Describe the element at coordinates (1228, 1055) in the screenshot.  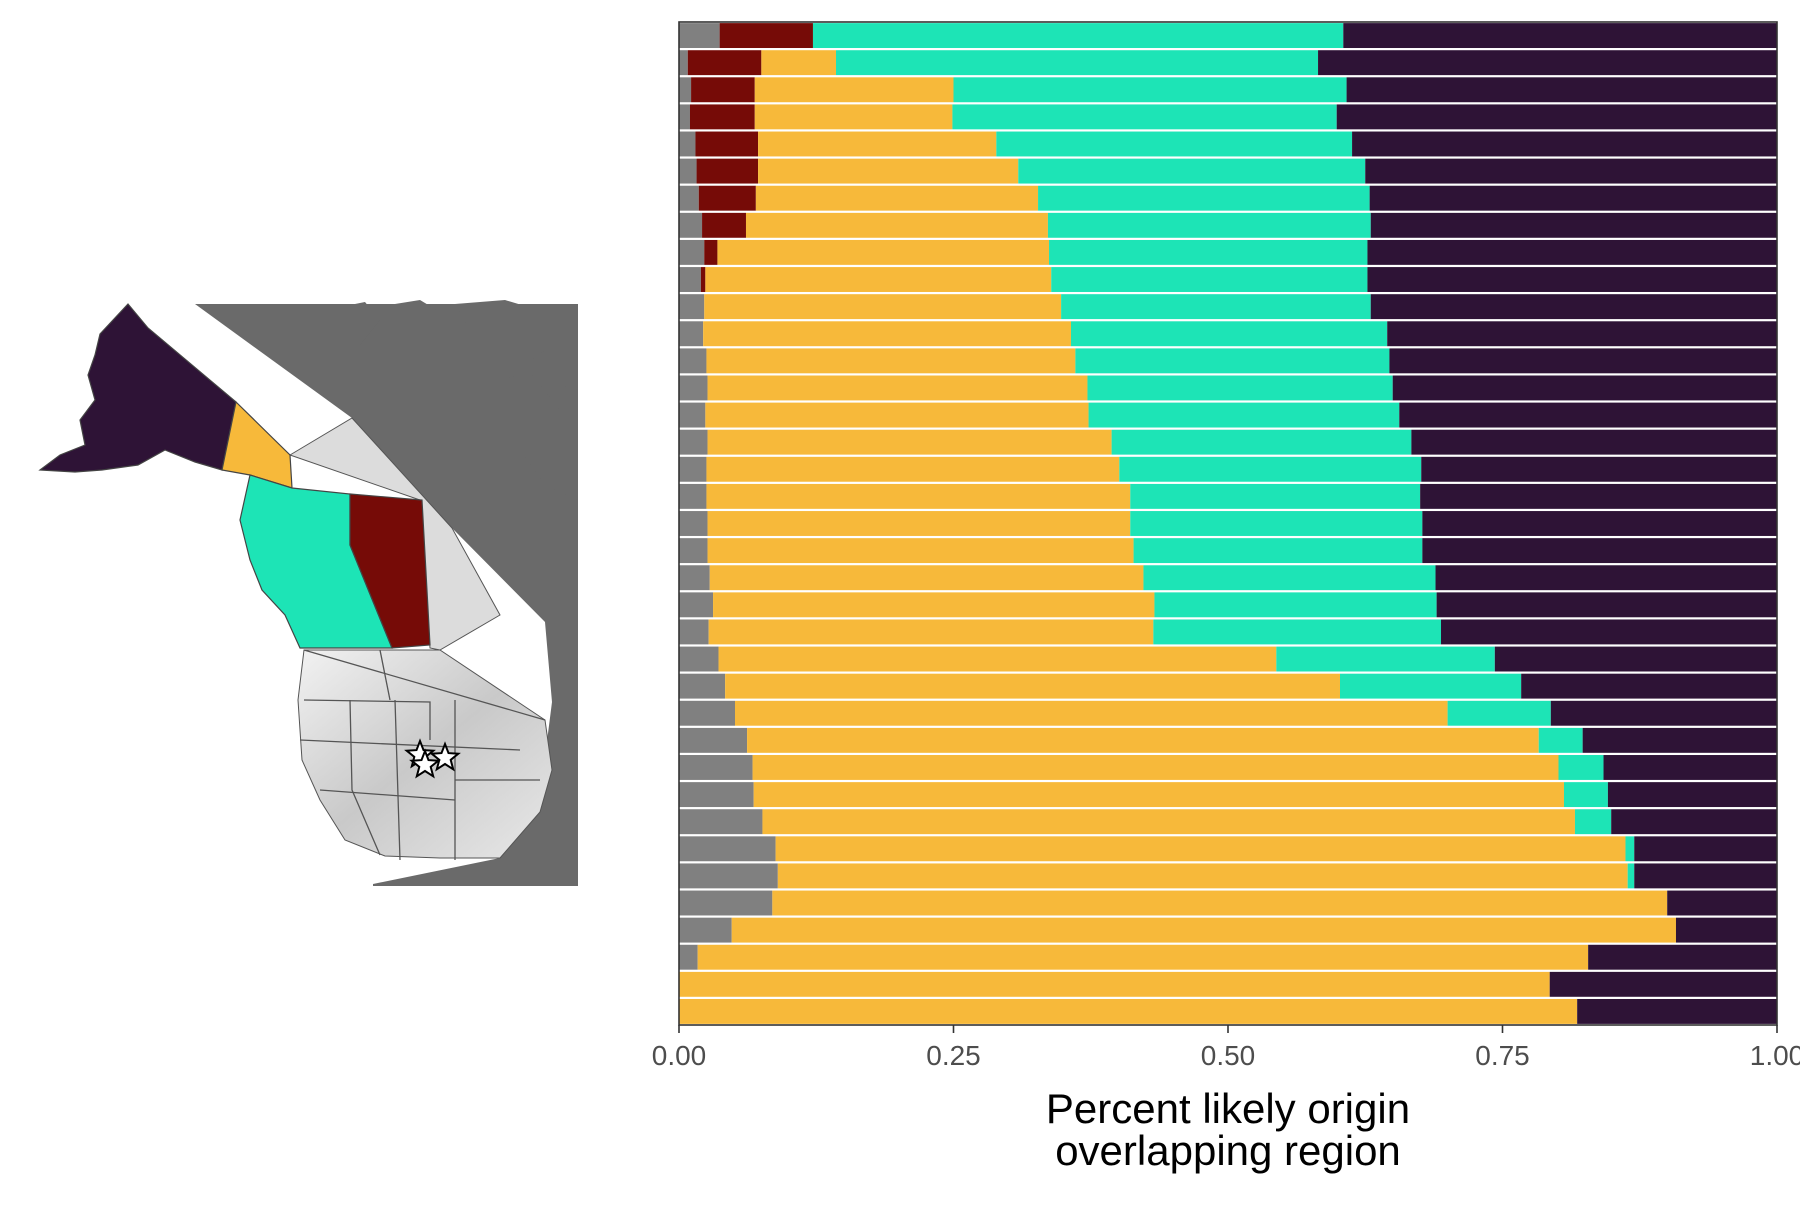
I see `x-axis-tick-label: 0.50` at that location.